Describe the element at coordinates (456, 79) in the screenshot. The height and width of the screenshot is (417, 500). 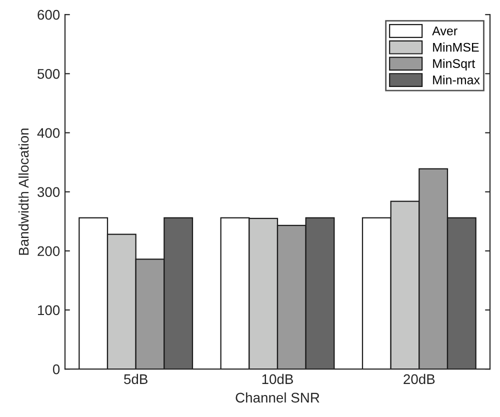
I see `legend-label: Min-max` at that location.